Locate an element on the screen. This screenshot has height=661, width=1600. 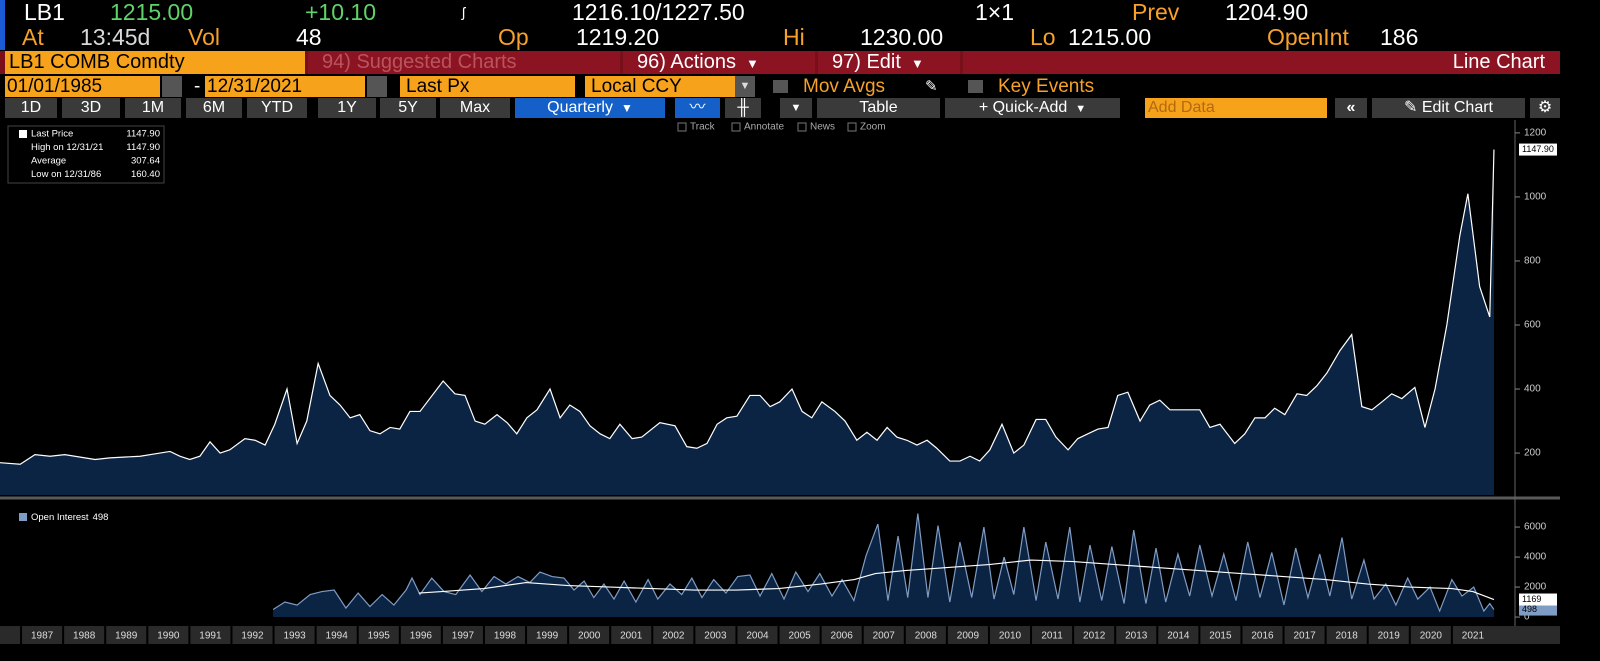
chart-tool: News is located at coordinates (822, 127).